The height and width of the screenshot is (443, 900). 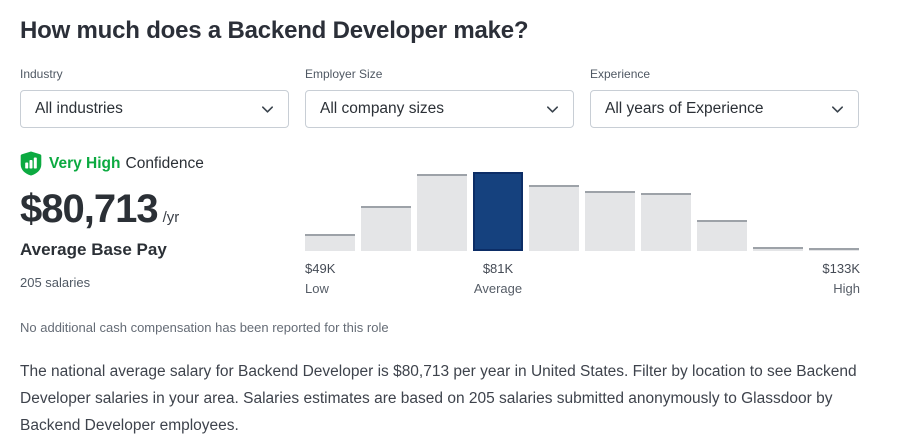 What do you see at coordinates (320, 279) in the screenshot?
I see `axis-label-low: $49K Low` at bounding box center [320, 279].